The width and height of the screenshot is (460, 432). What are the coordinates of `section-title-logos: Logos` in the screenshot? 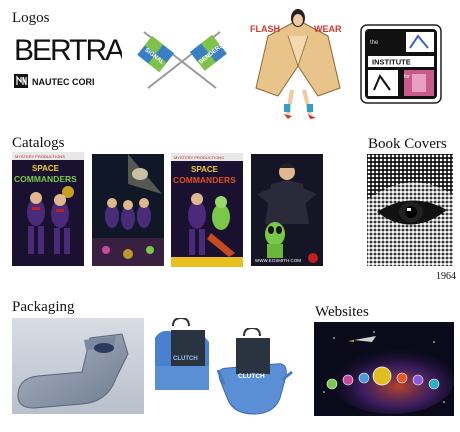 It's located at (31, 18).